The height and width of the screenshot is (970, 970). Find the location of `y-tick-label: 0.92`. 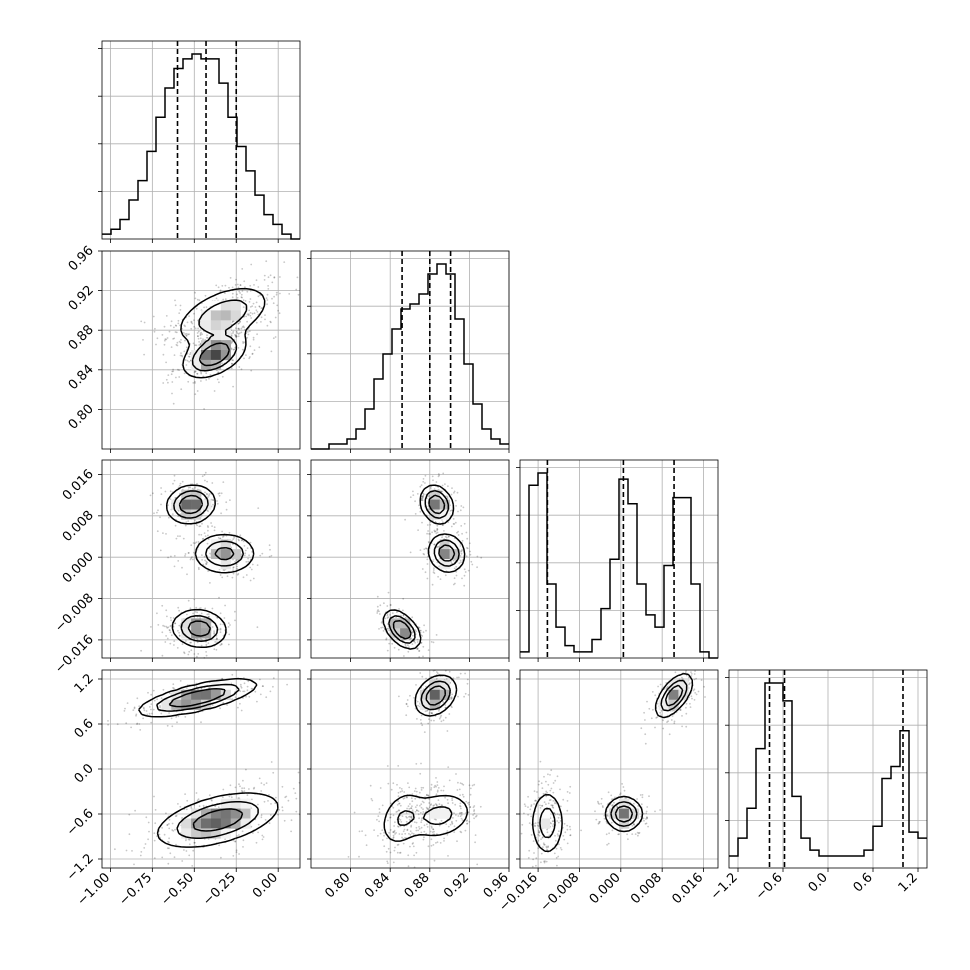

y-tick-label: 0.92 is located at coordinates (81, 298).